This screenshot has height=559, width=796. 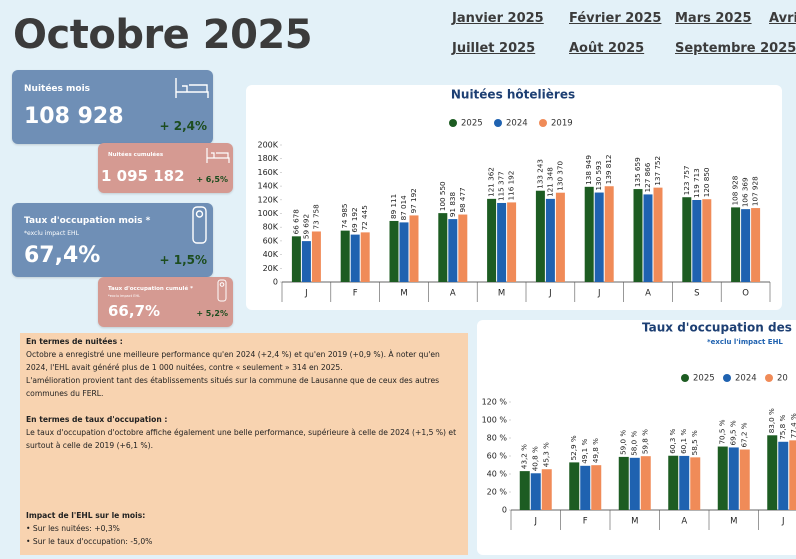 What do you see at coordinates (645, 441) in the screenshot?
I see `value-label: 59,8 %` at bounding box center [645, 441].